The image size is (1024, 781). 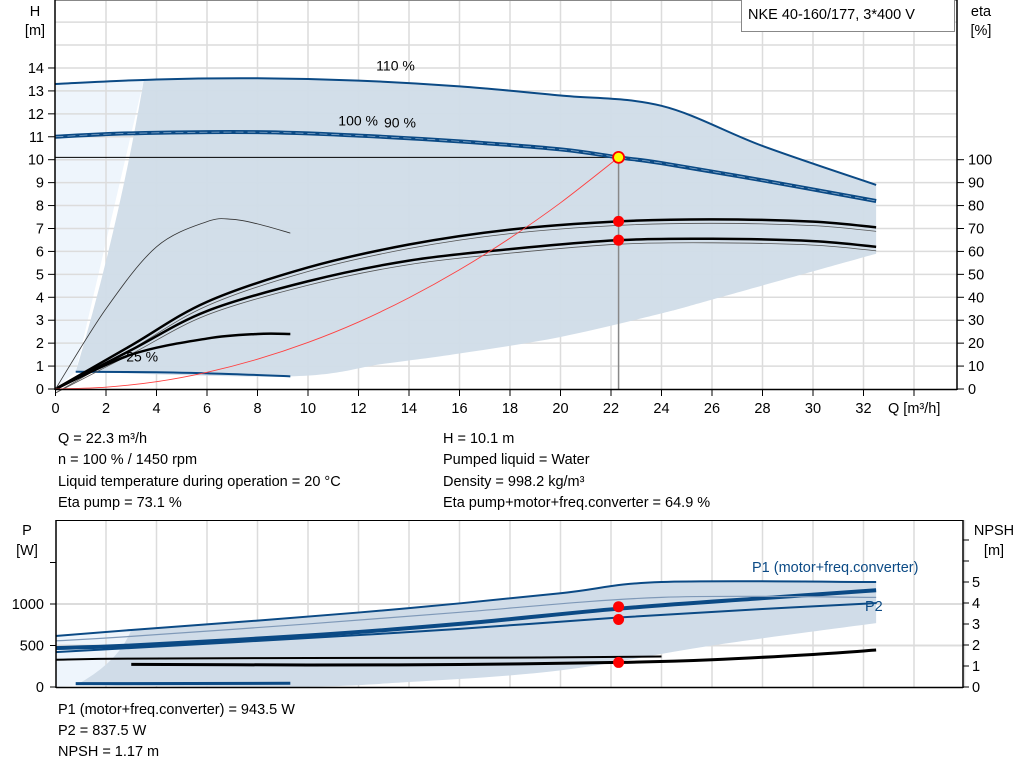 I want to click on info-pumped-liquid: Pumped liquid = Water, so click(x=516, y=460).